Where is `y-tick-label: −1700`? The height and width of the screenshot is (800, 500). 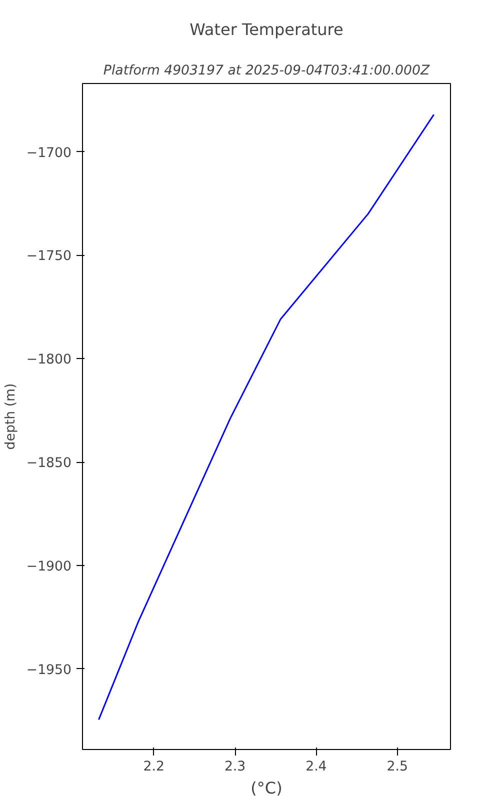 y-tick-label: −1700 is located at coordinates (49, 153).